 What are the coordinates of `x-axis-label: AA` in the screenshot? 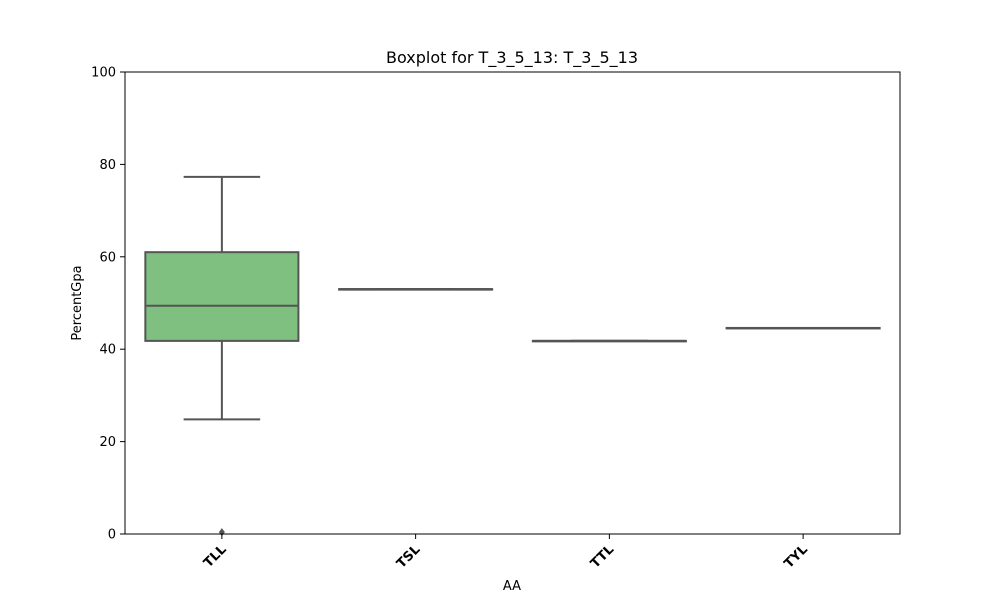 It's located at (512, 586).